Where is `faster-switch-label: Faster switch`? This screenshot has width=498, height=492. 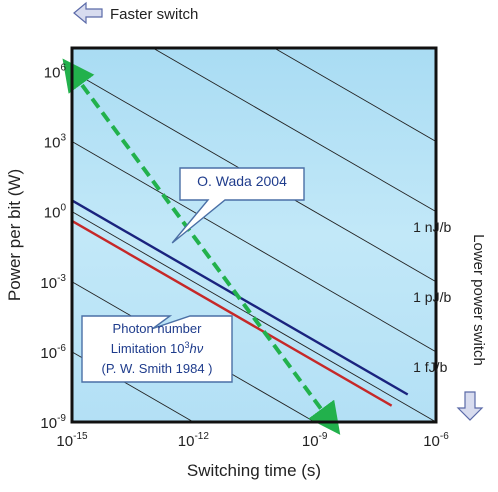 faster-switch-label: Faster switch is located at coordinates (154, 14).